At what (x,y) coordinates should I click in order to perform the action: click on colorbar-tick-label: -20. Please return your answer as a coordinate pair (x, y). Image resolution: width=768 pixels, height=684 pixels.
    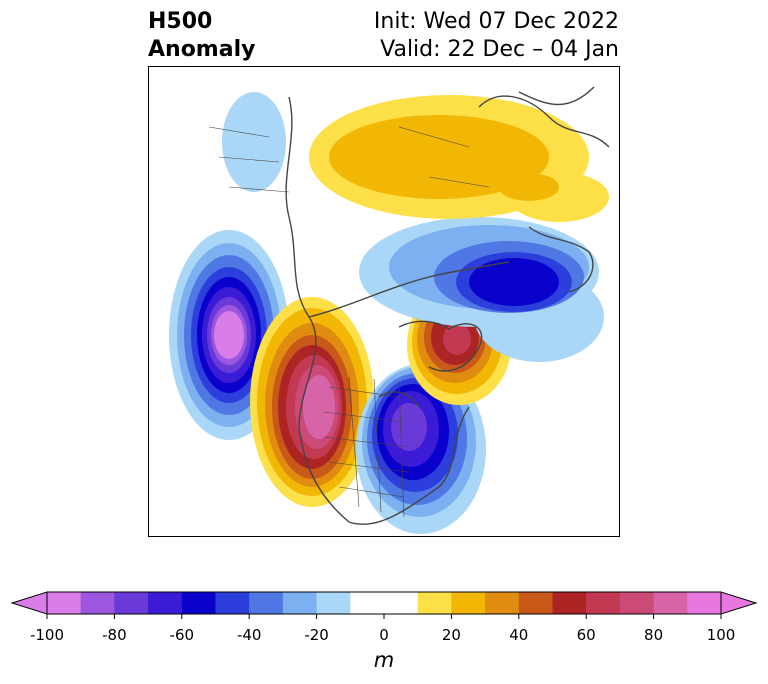
    Looking at the image, I should click on (316, 635).